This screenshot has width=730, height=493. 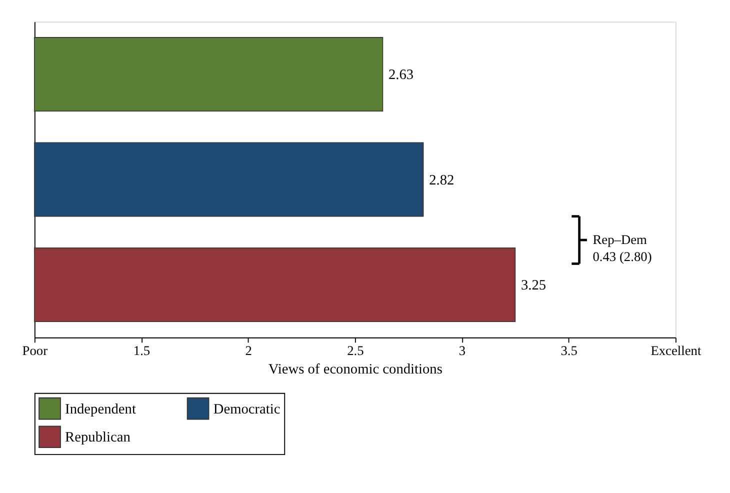 What do you see at coordinates (97, 438) in the screenshot?
I see `legend-label: Republican` at bounding box center [97, 438].